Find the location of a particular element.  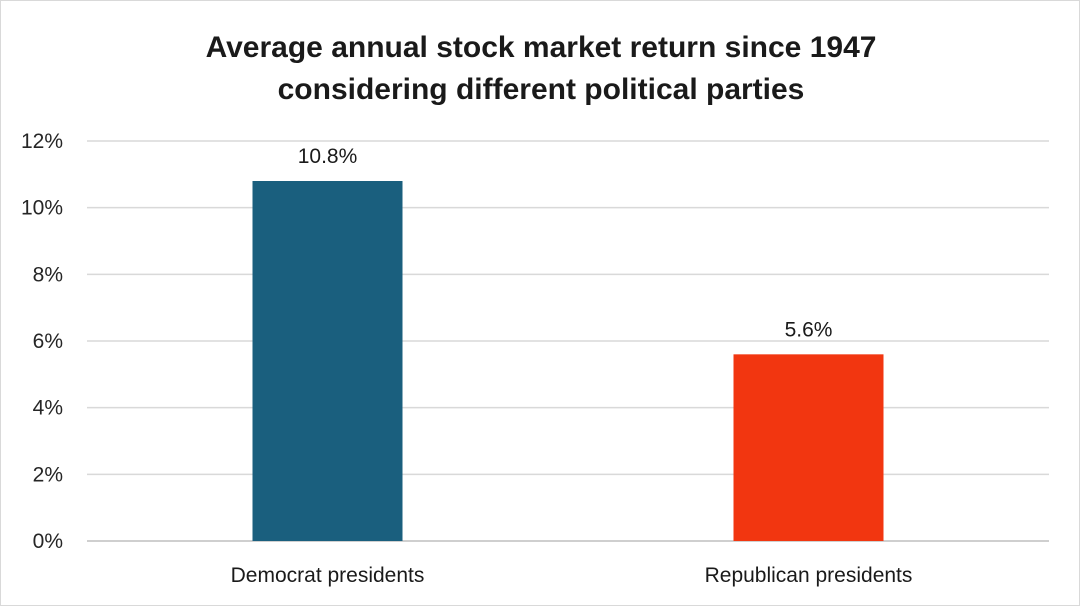

data-label: 10.8% is located at coordinates (328, 156).